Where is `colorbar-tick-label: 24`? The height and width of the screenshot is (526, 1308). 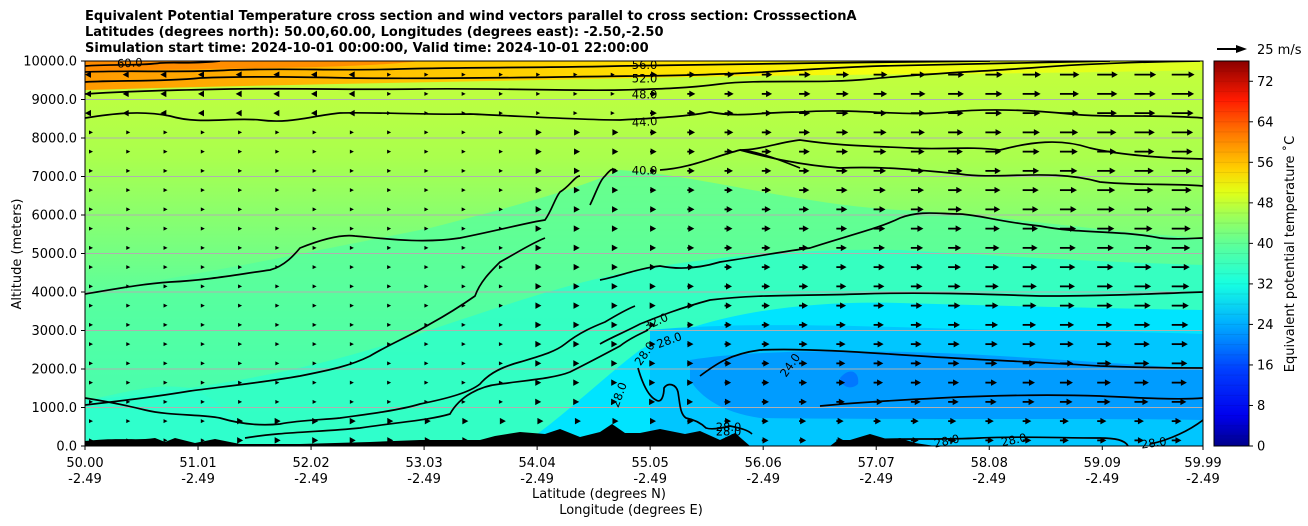 colorbar-tick-label: 24 is located at coordinates (1265, 325).